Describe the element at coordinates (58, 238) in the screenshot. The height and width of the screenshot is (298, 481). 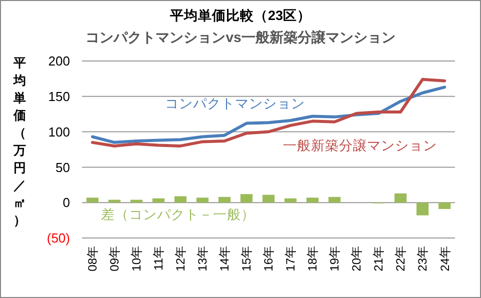
I see `y-tick-label: (50)` at that location.